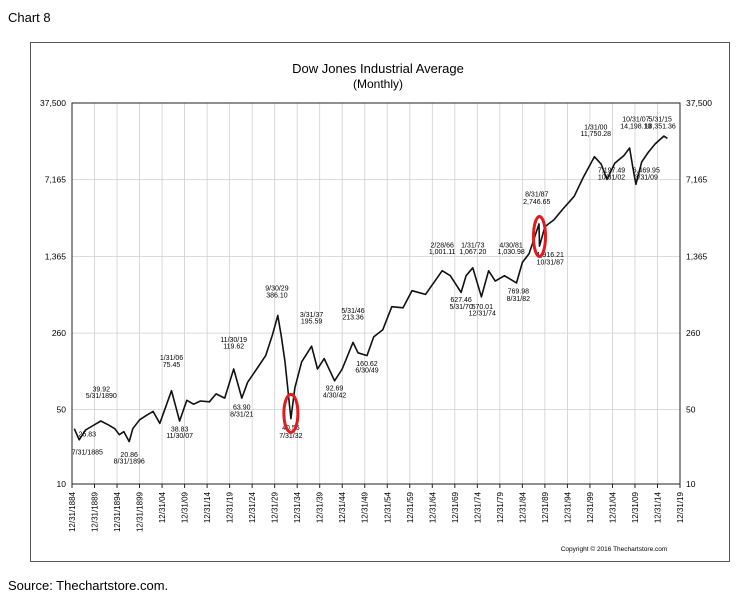  I want to click on x-tick-label: 12/31/99, so click(590, 507).